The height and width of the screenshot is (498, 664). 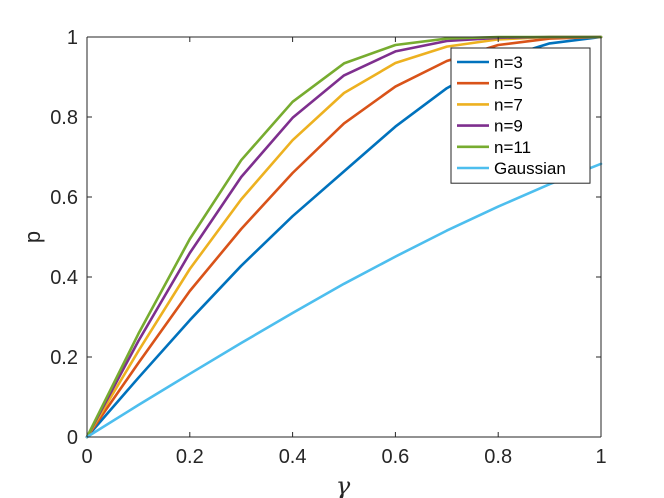 What do you see at coordinates (508, 62) in the screenshot?
I see `legend-label: n=3` at bounding box center [508, 62].